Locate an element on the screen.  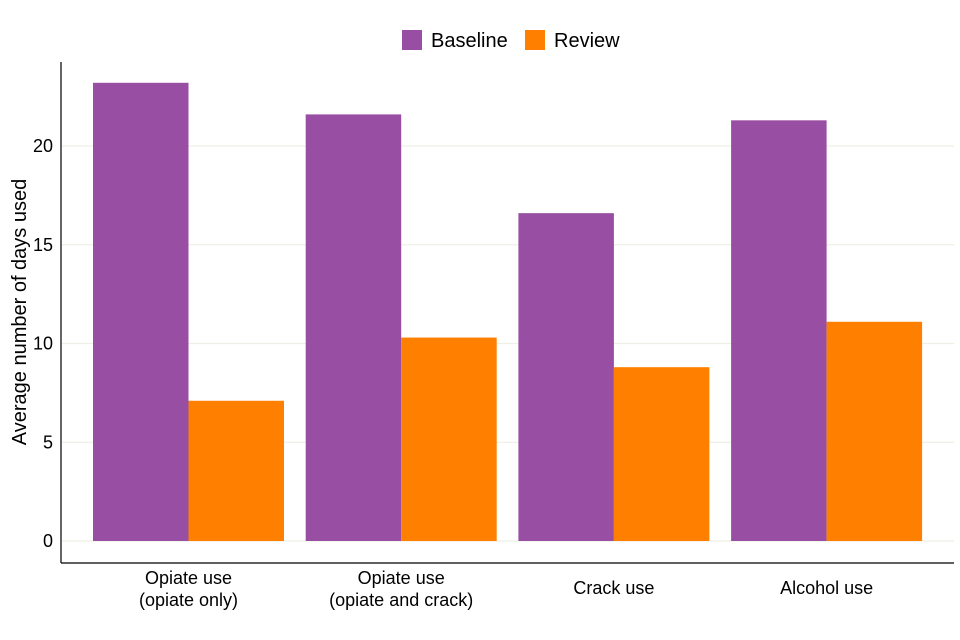
y-tick-label: 20 is located at coordinates (43, 146).